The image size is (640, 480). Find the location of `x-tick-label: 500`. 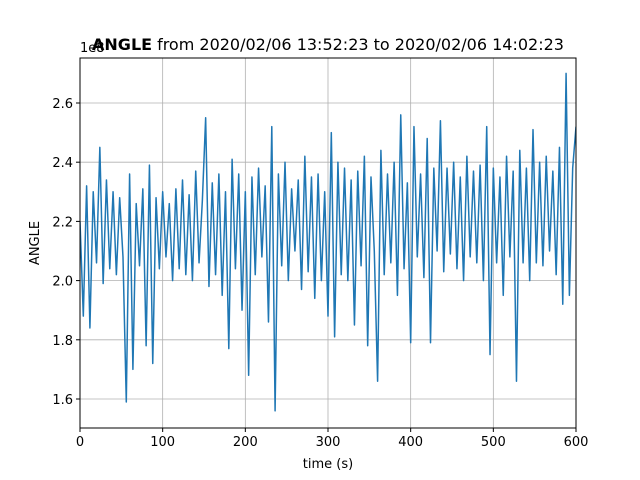

x-tick-label: 500 is located at coordinates (493, 442).